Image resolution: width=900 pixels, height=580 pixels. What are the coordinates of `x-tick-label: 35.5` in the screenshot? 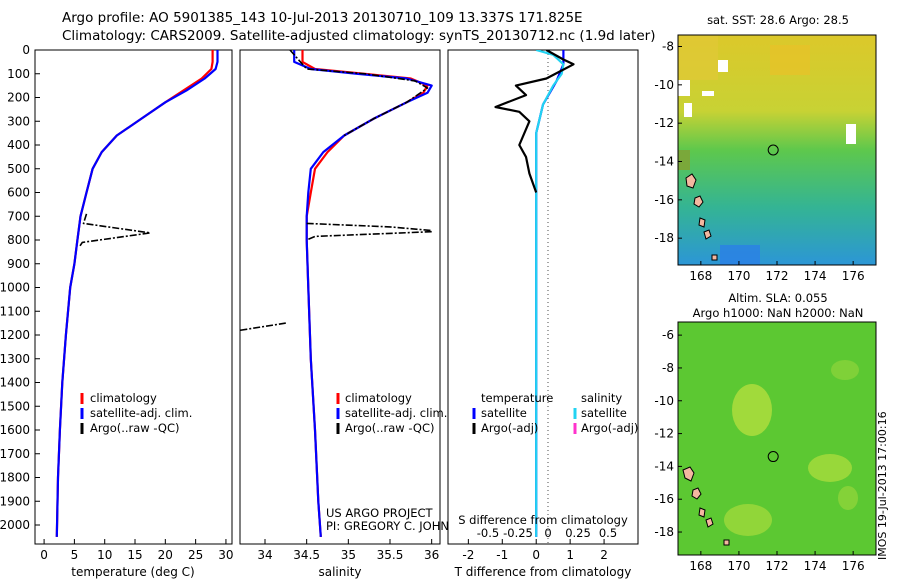 It's located at (390, 555).